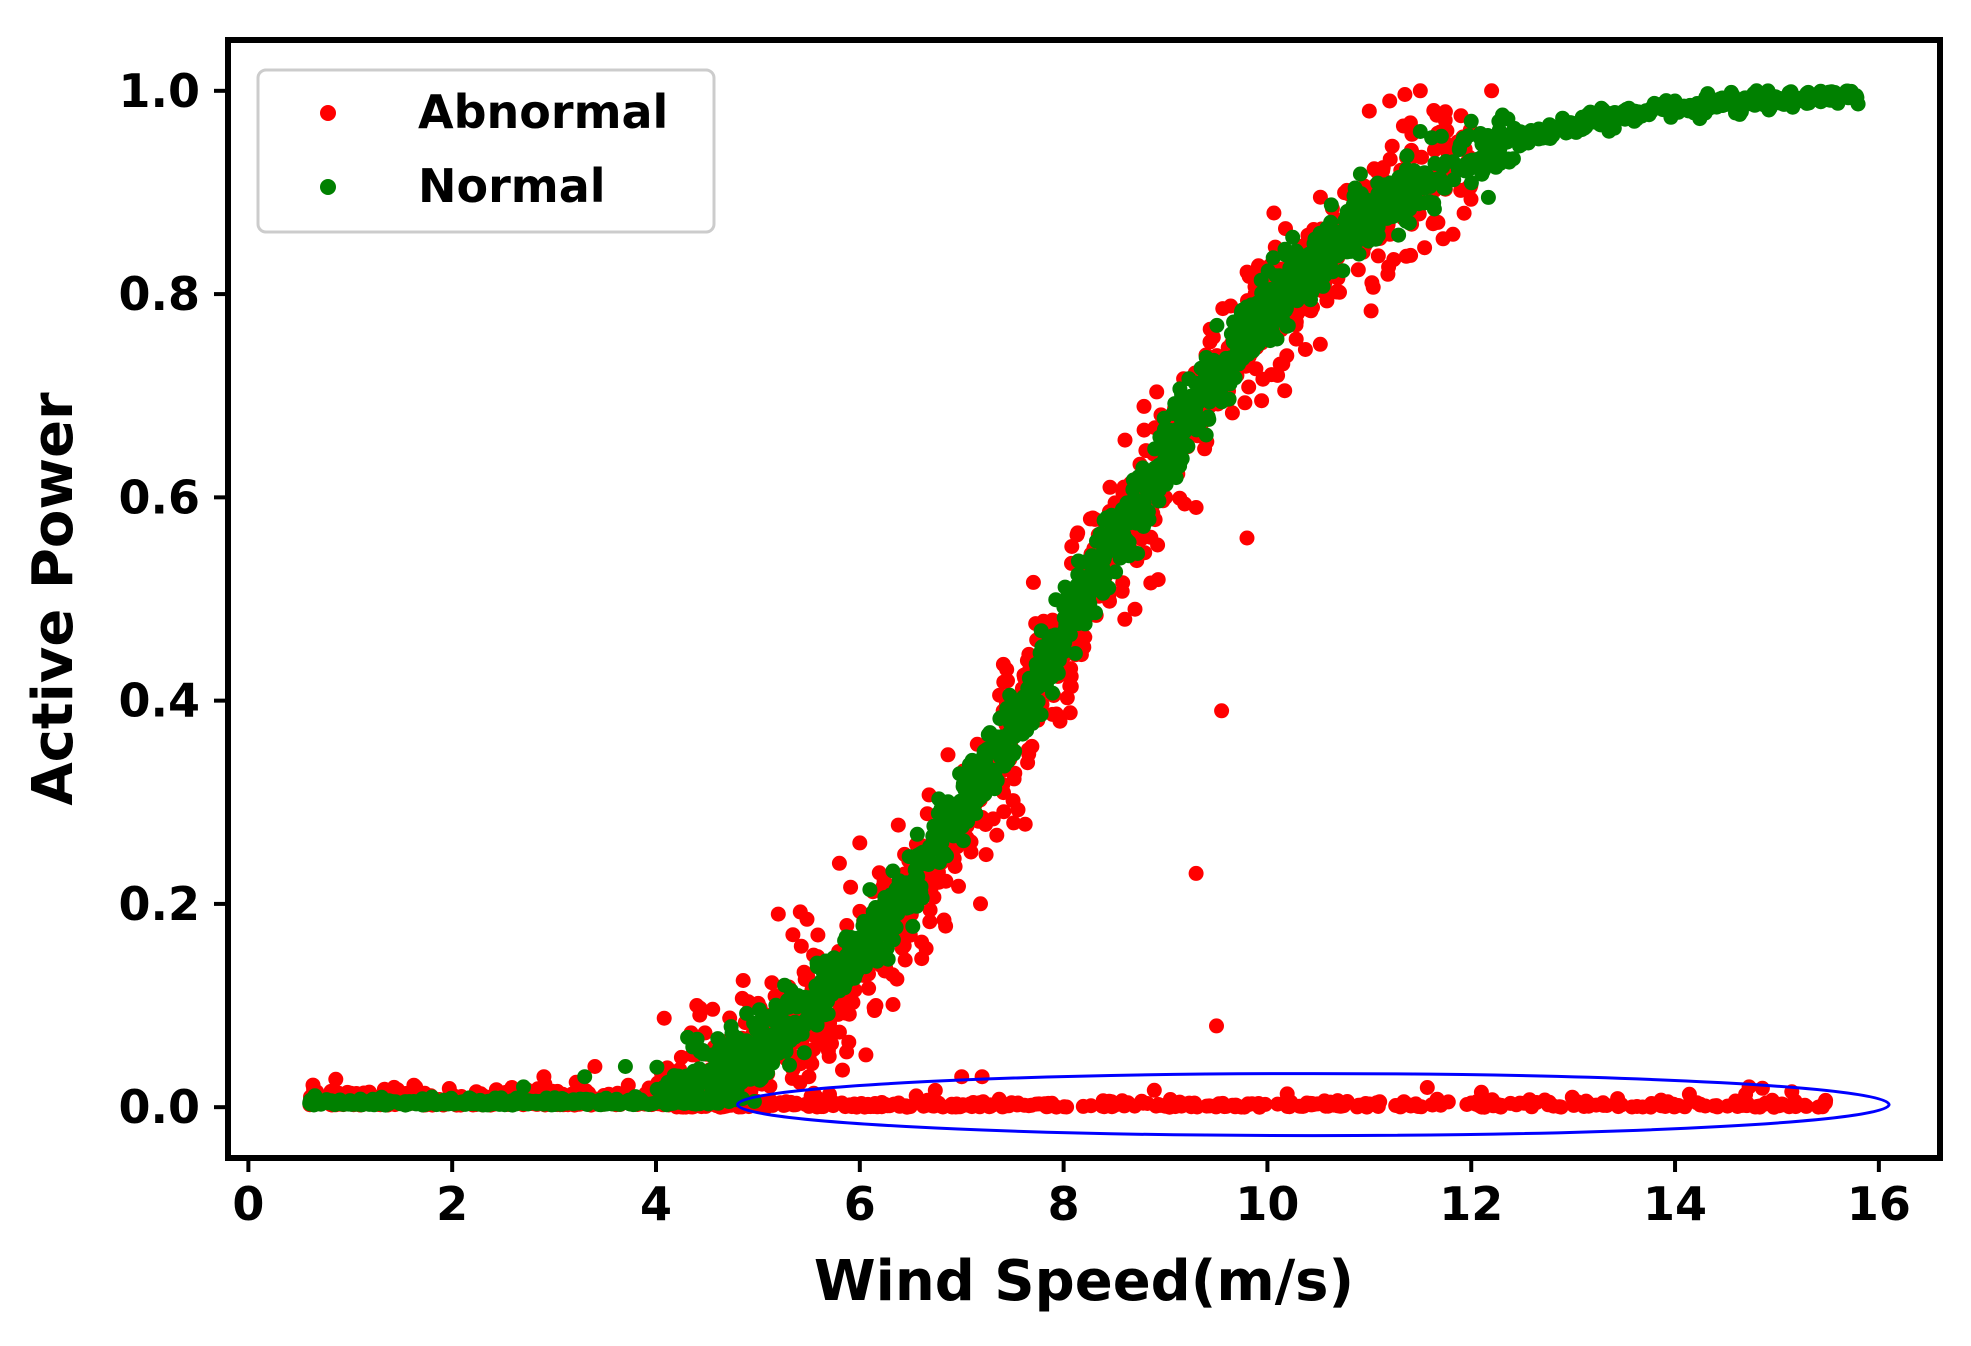 The image size is (1971, 1346). What do you see at coordinates (452, 1204) in the screenshot?
I see `x-tick-label: 2` at bounding box center [452, 1204].